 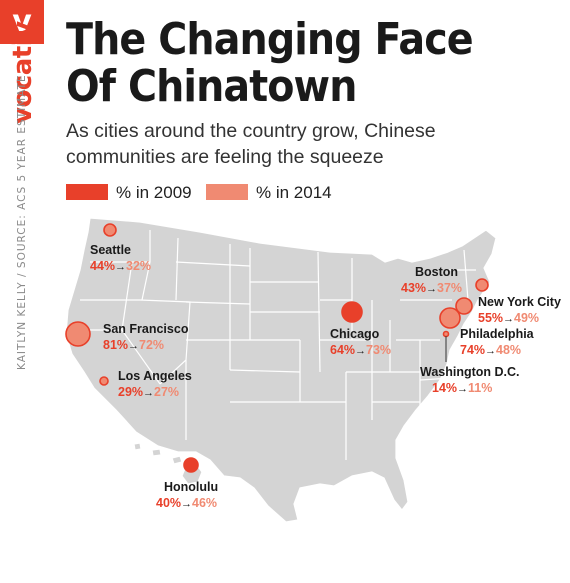 I want to click on city-label-chicago: Chicago 64%→73%, so click(x=360, y=342).